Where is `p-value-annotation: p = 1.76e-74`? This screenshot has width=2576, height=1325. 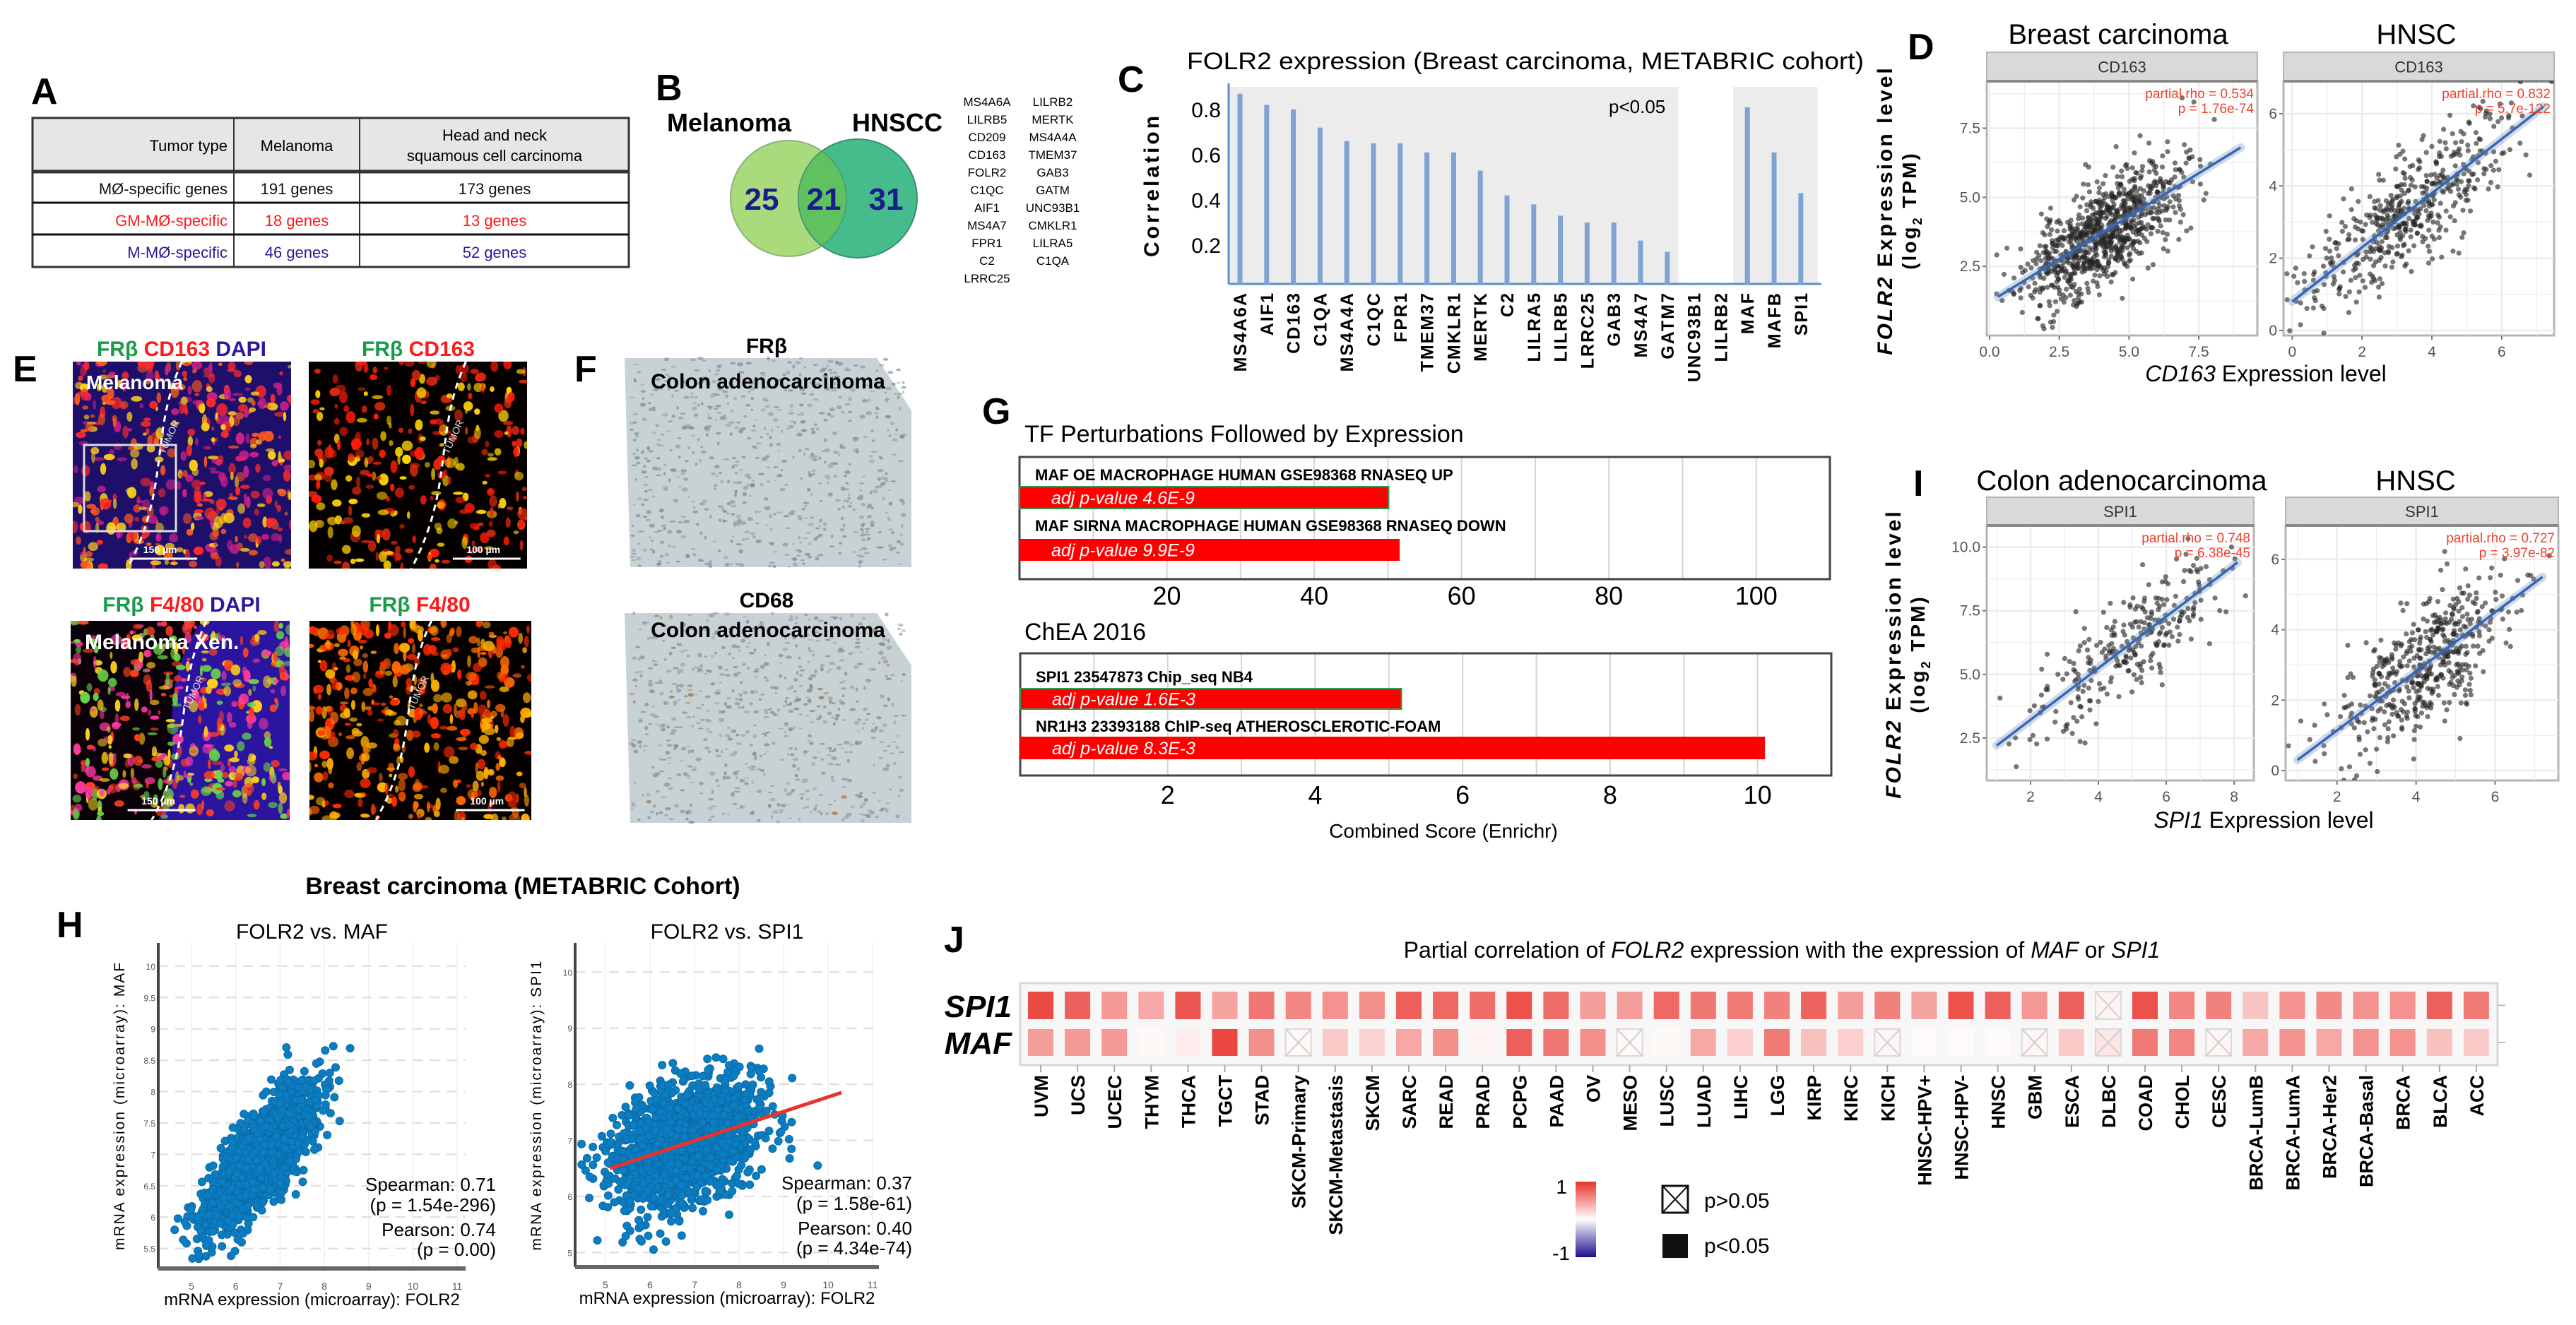
p-value-annotation: p = 1.76e-74 is located at coordinates (2216, 109).